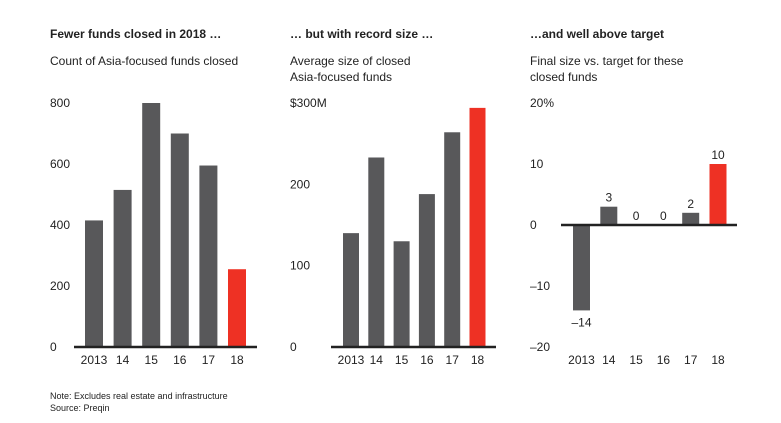 The width and height of the screenshot is (781, 423). I want to click on chart3-xtick-label: 14, so click(609, 360).